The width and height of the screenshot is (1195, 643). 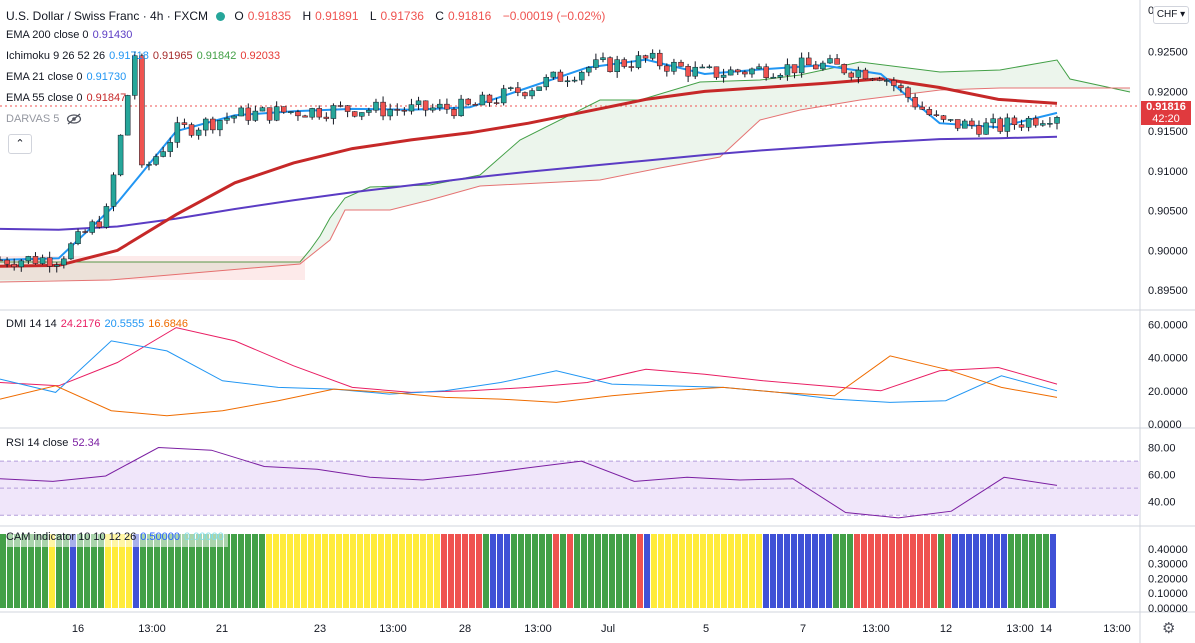 What do you see at coordinates (1165, 425) in the screenshot?
I see `dmi-axis-tick-label: 0.0000` at bounding box center [1165, 425].